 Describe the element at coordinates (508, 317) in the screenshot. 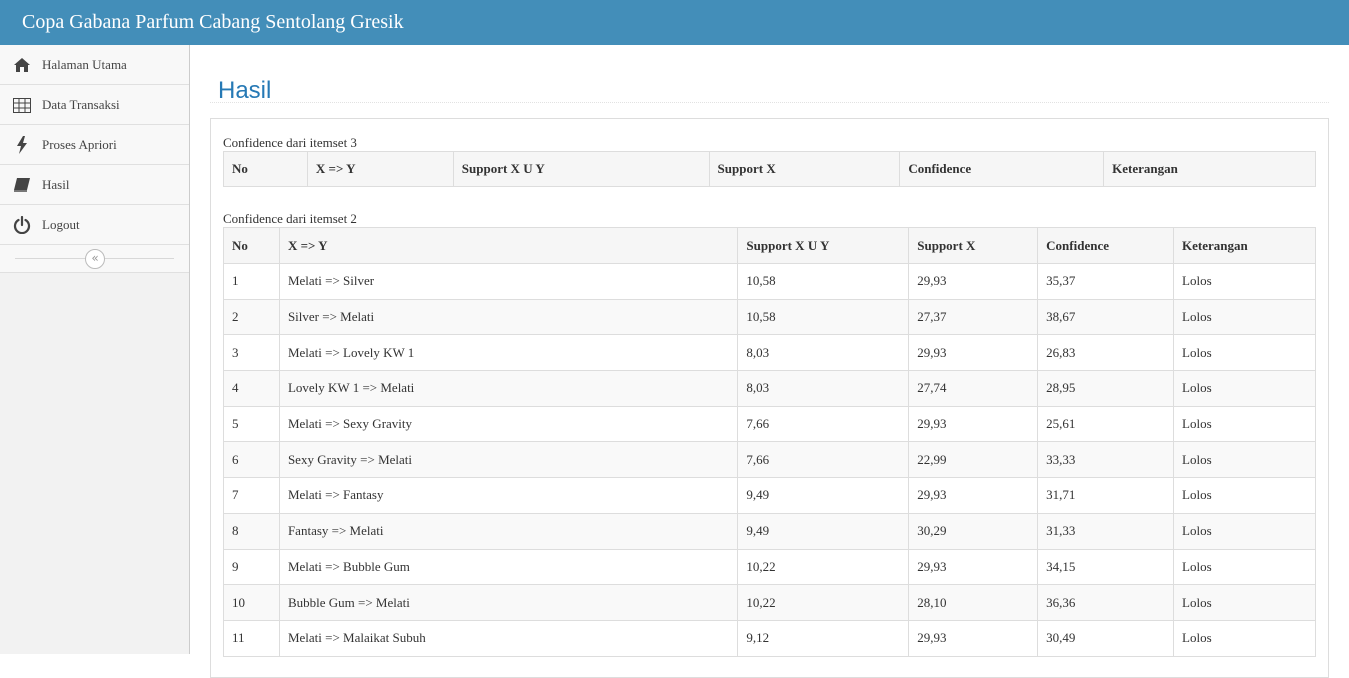

I see `table-cell: Silver => Melati` at that location.